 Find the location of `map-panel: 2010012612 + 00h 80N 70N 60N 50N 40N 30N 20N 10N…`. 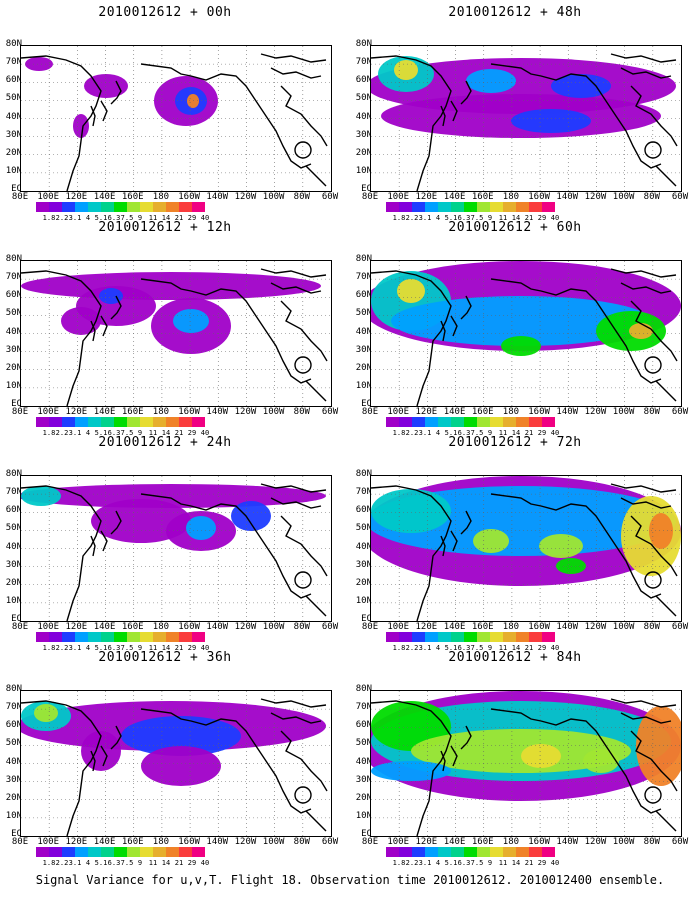

map-panel: 2010012612 + 00h 80N 70N 60N 50N 40N 30N 20N 10N… is located at coordinates (169, 113).